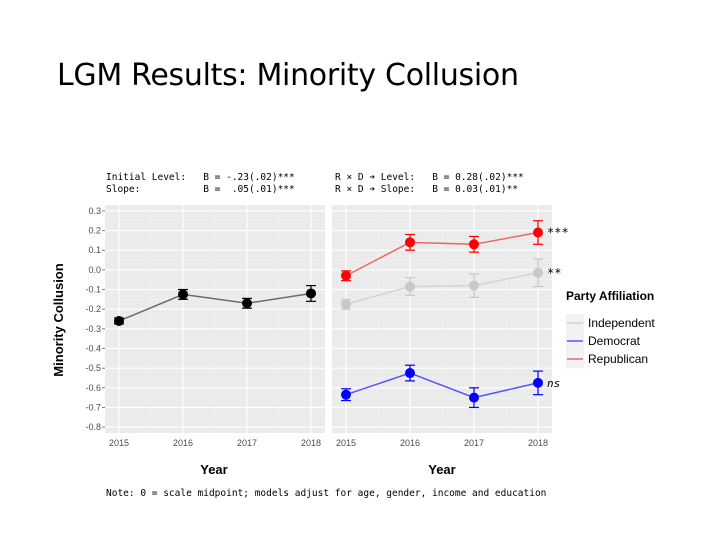 The width and height of the screenshot is (720, 540). What do you see at coordinates (94, 270) in the screenshot?
I see `y-tick-label: 0.0` at bounding box center [94, 270].